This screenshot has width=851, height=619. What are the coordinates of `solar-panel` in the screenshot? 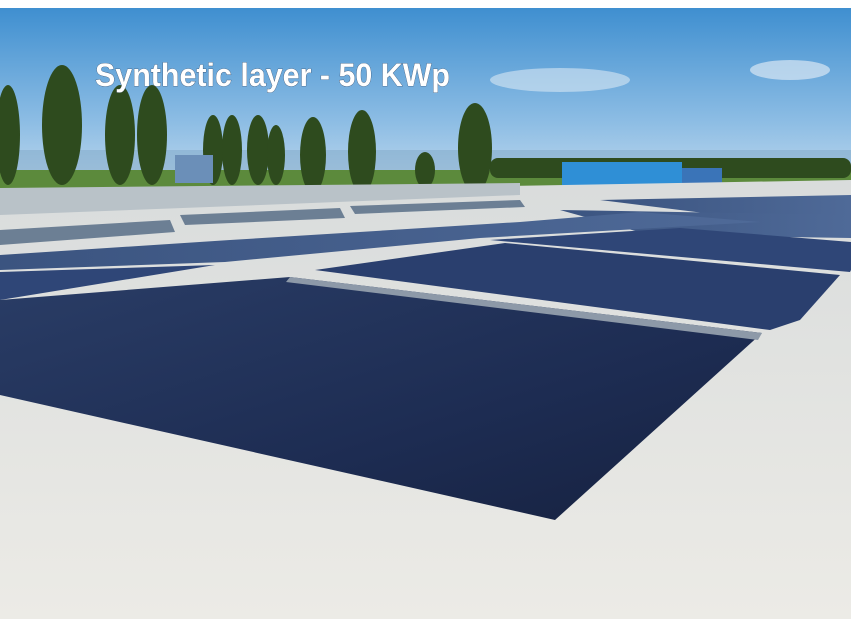 It's located at (577, 286).